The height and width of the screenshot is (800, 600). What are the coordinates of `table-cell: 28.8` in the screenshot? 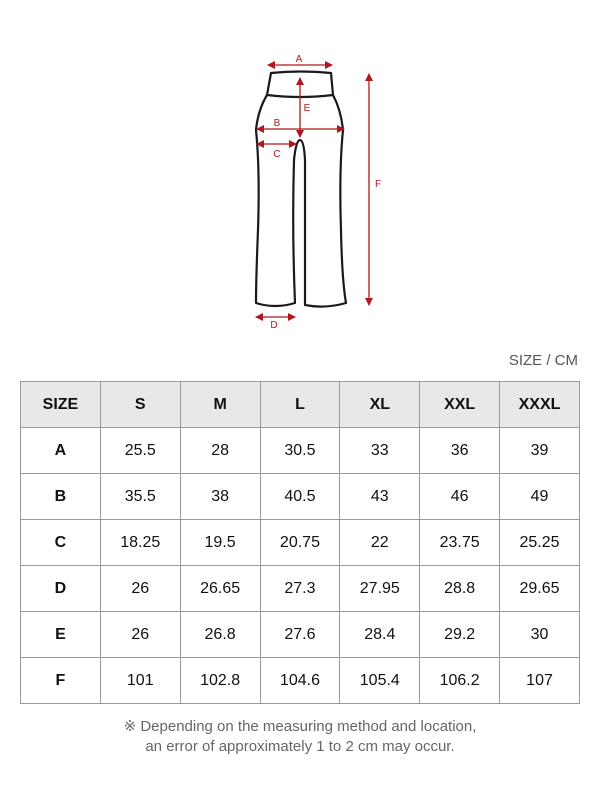 It's located at (460, 588).